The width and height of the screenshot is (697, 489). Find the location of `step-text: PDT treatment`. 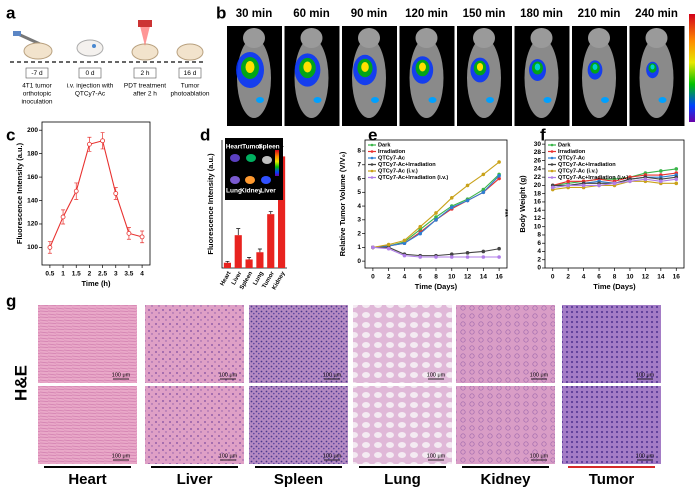

step-text: PDT treatment is located at coordinates (145, 86).